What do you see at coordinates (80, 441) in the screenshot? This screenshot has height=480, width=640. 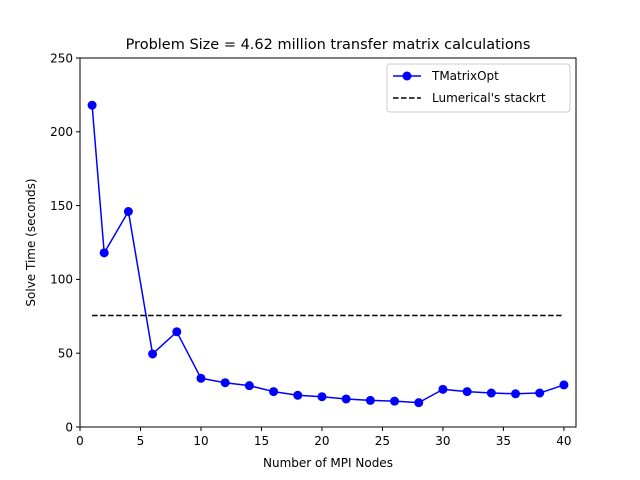 I see `x-tick-label: 0` at bounding box center [80, 441].